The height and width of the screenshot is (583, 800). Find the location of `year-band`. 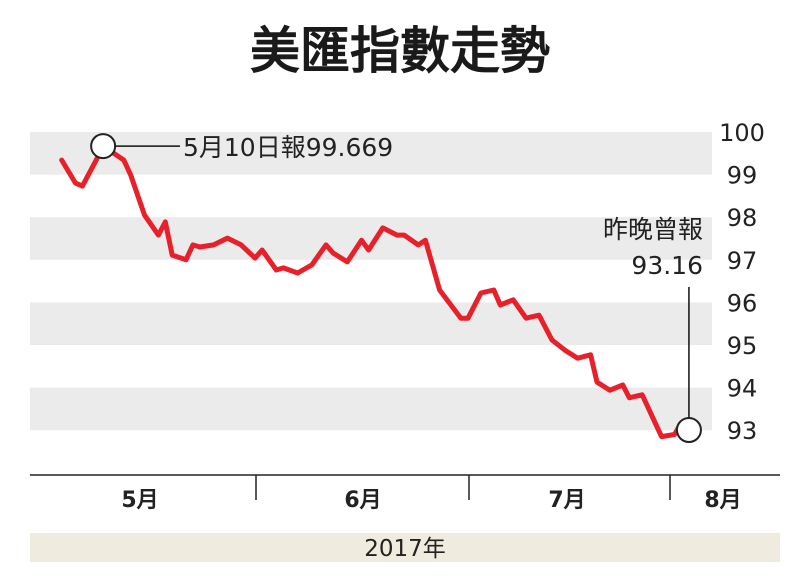

year-band is located at coordinates (405, 547).